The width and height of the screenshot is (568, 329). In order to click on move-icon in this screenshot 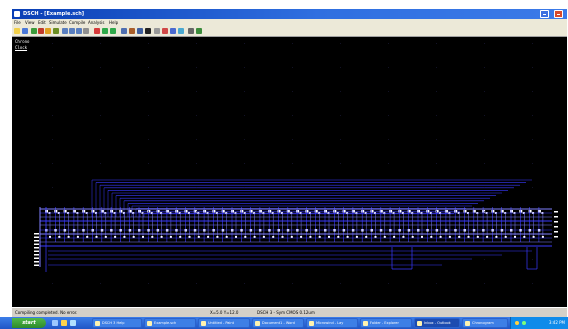, I will do `click(56, 31)`.